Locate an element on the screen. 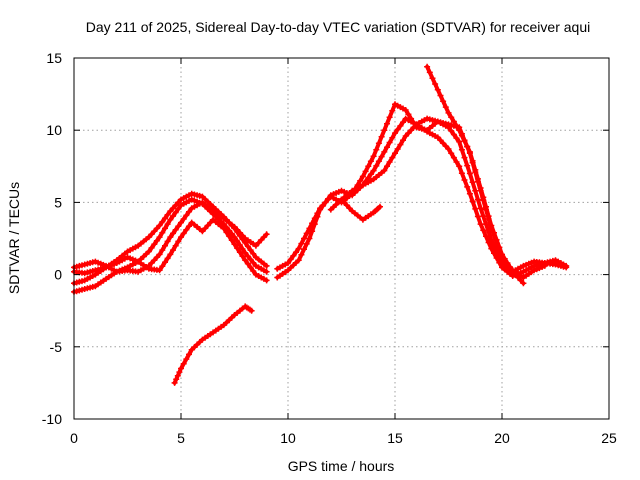  x-tick-label: 25 is located at coordinates (609, 438).